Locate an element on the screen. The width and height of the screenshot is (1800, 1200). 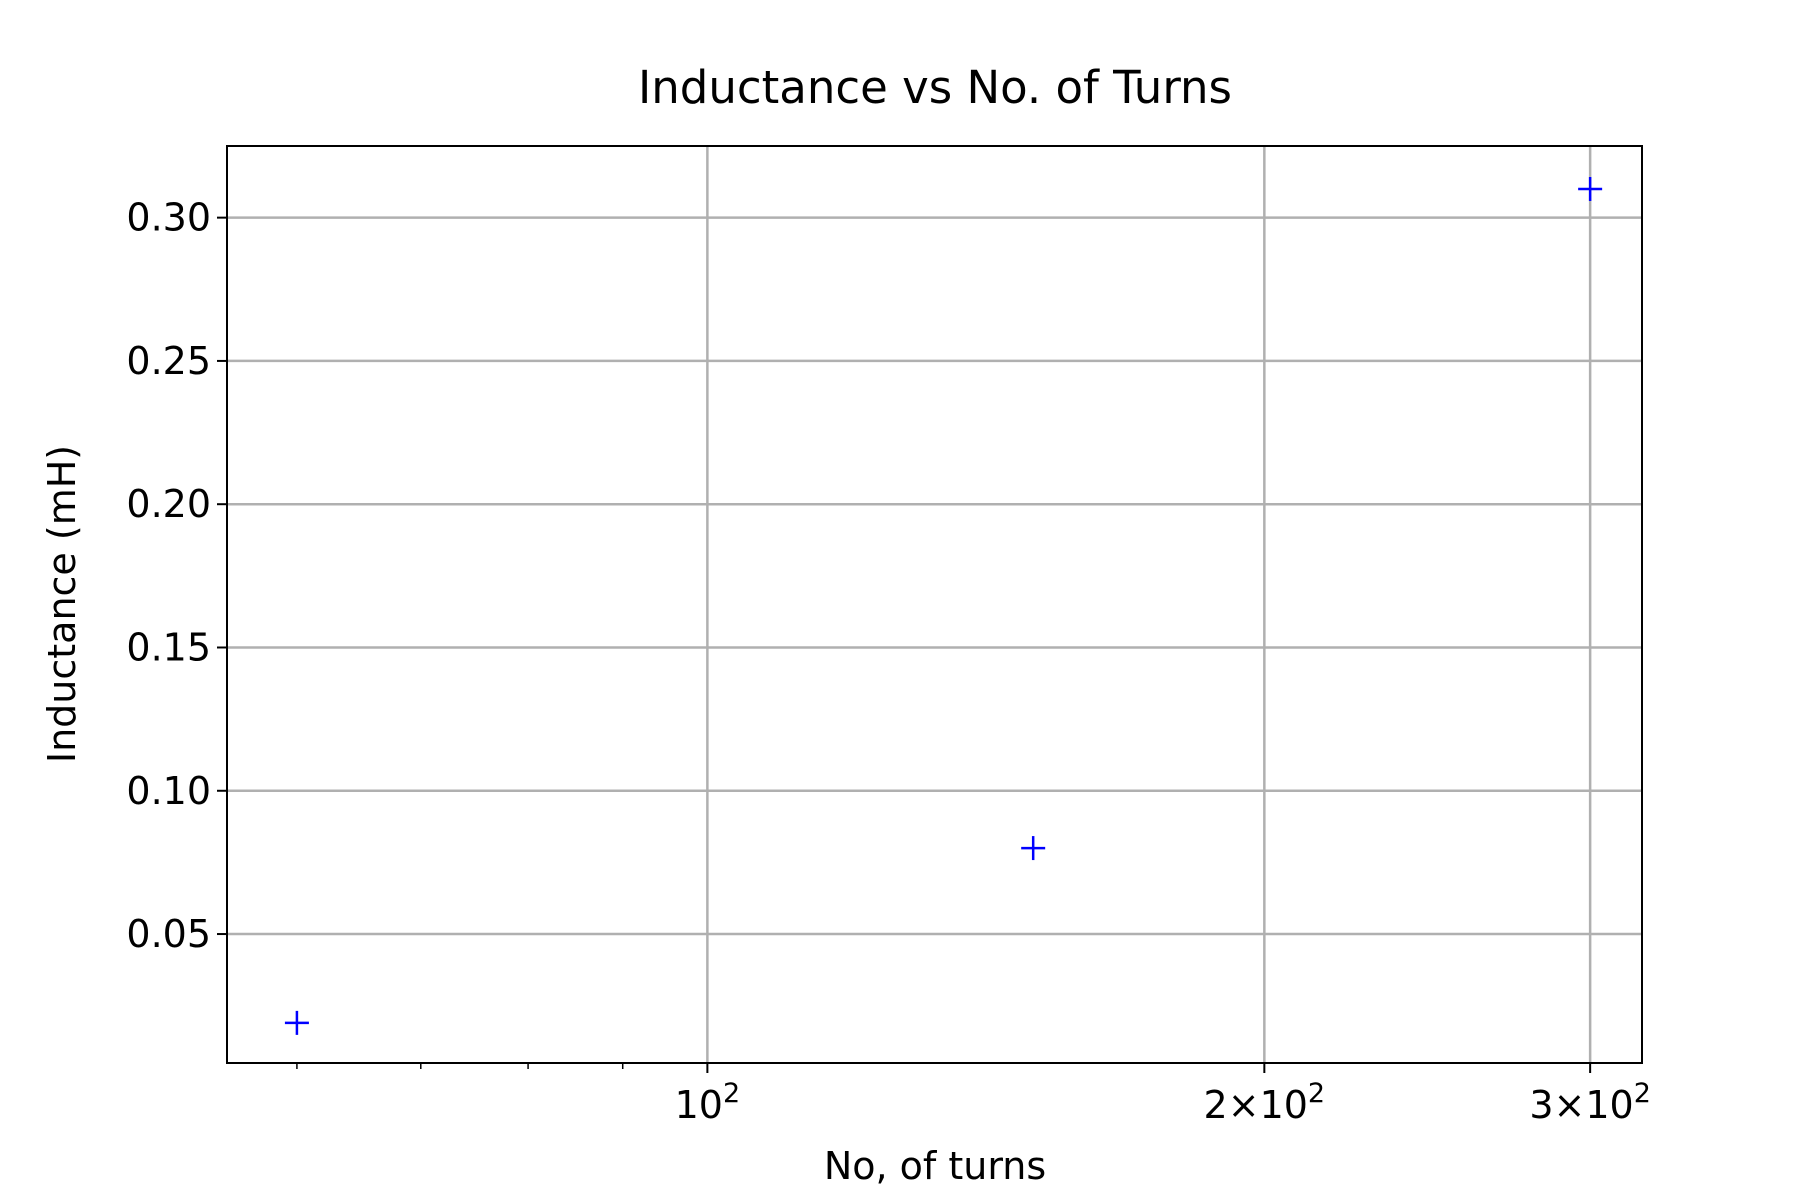
x-tick-label: 2×10² is located at coordinates (1265, 1102).